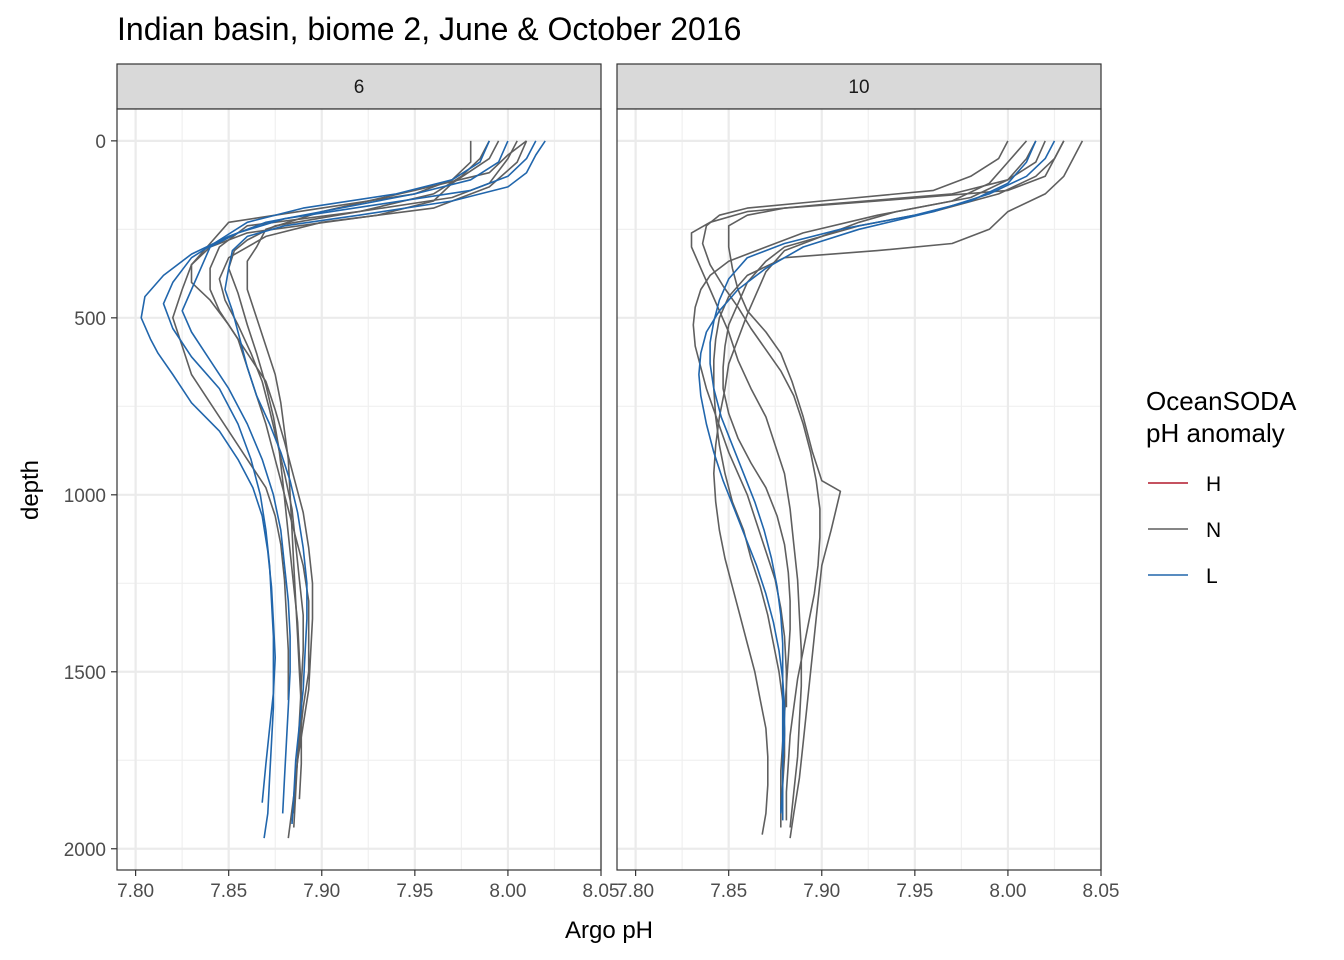  I want to click on facet-strip-label: 10, so click(858, 87).